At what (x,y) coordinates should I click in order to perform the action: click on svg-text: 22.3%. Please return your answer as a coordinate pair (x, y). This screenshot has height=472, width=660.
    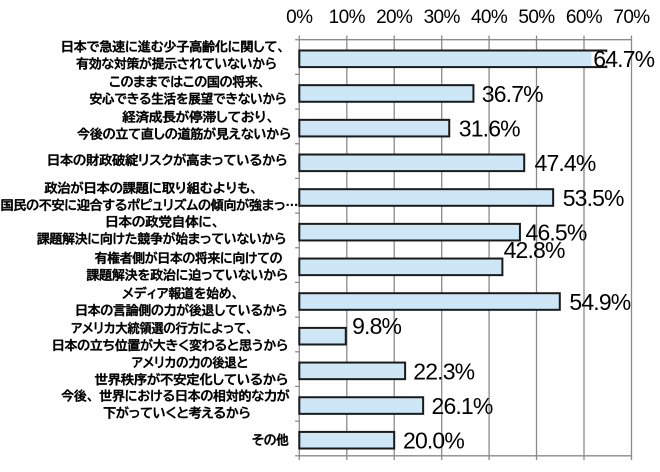
    Looking at the image, I should click on (443, 371).